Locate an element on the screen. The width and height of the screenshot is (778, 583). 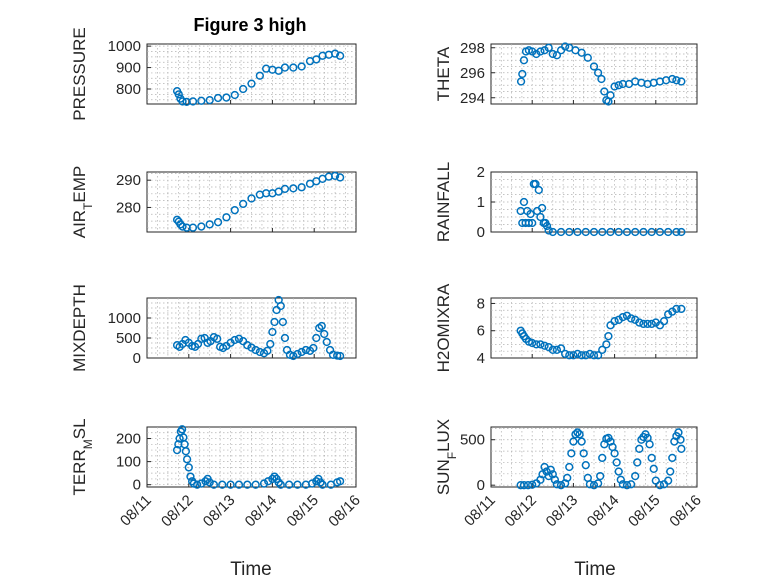
subplot-5: 0 500 1000 MIXDEPTH is located at coordinates (213, 328).